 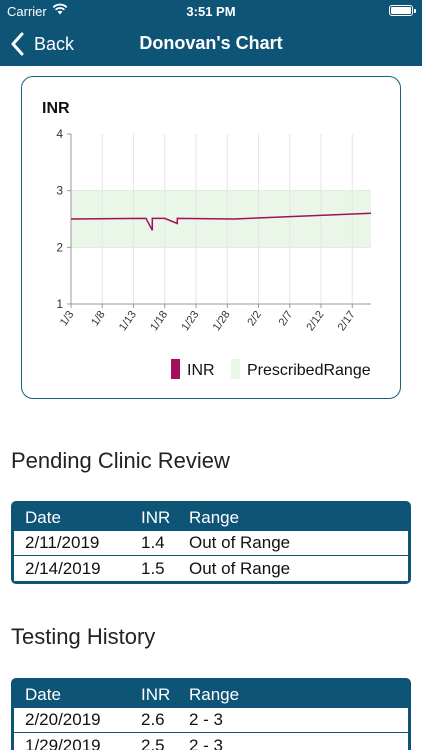 What do you see at coordinates (153, 568) in the screenshot?
I see `cell-inr: 1.5` at bounding box center [153, 568].